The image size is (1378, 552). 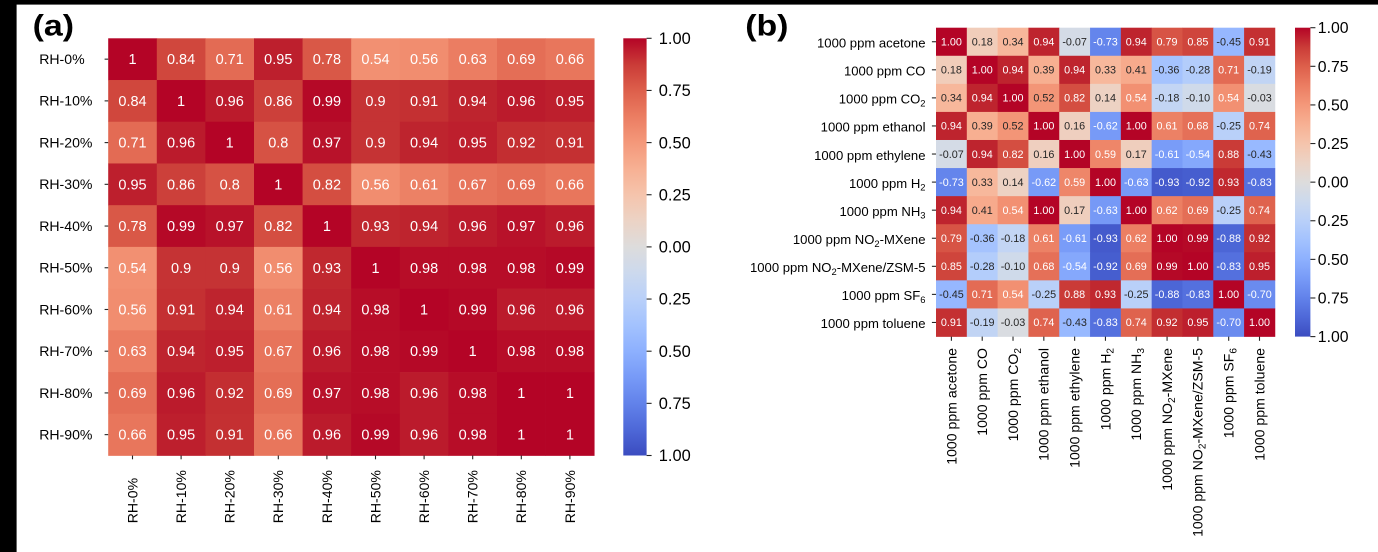 What do you see at coordinates (882, 100) in the screenshot?
I see `svg-text: 1000 ppm CO2` at bounding box center [882, 100].